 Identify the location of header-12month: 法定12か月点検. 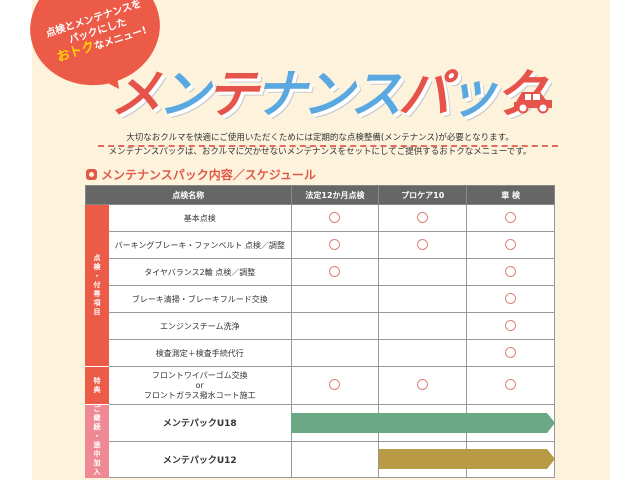
(335, 195).